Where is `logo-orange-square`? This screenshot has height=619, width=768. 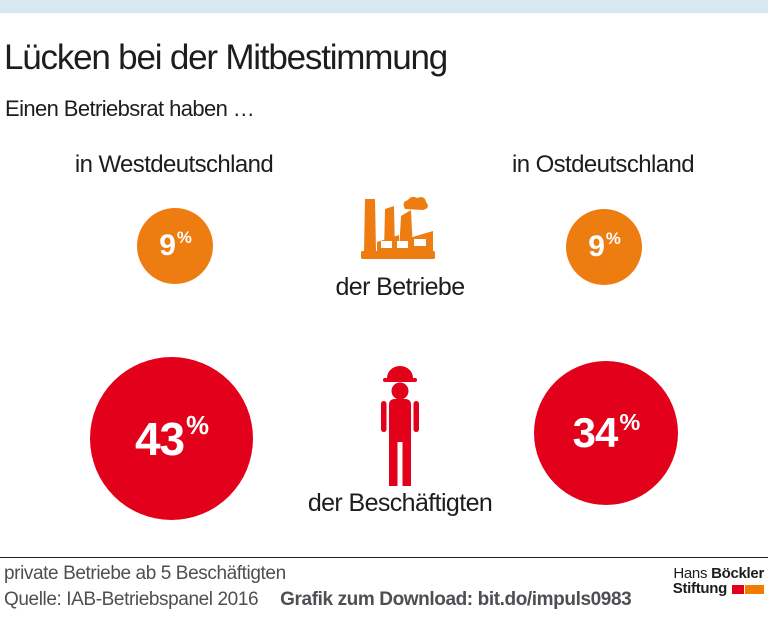 logo-orange-square is located at coordinates (754, 589).